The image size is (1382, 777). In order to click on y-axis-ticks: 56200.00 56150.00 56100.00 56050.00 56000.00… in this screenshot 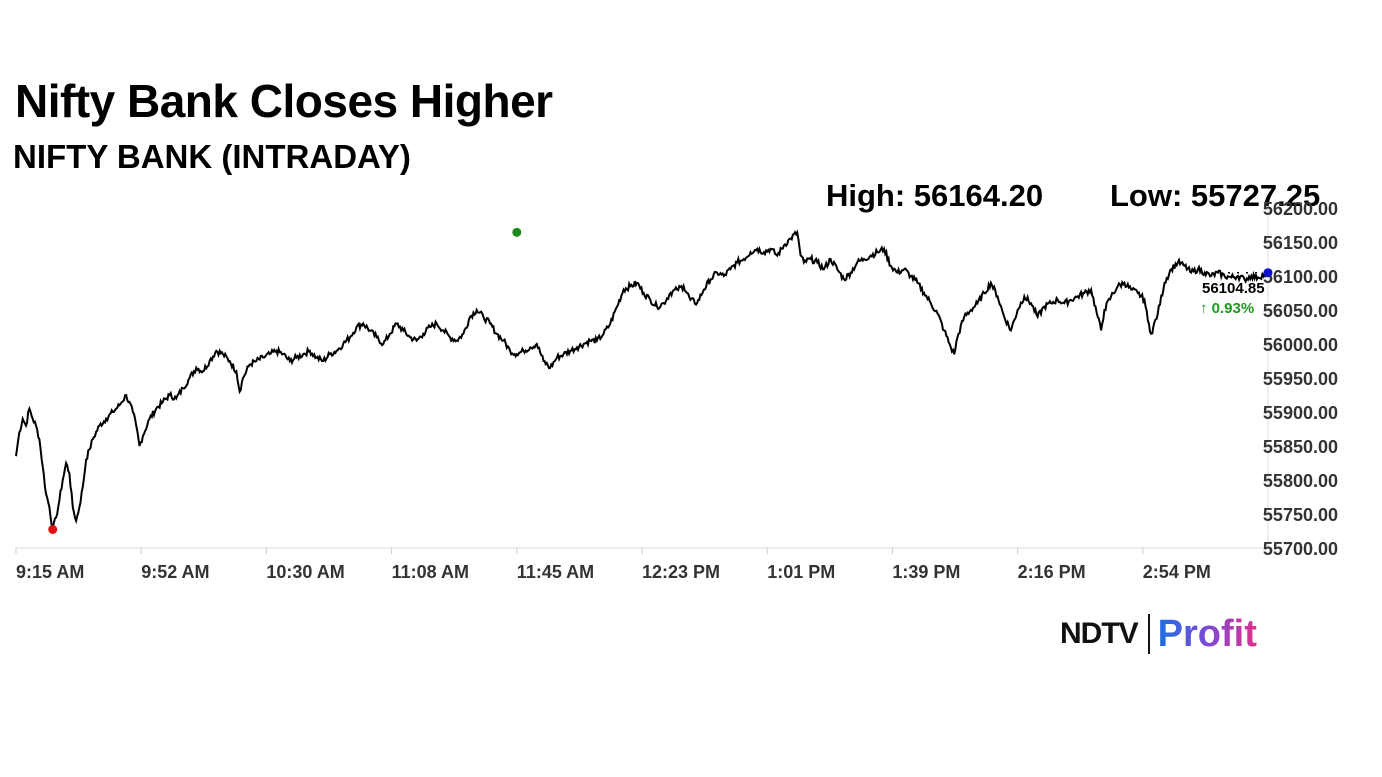, I will do `click(1300, 379)`.